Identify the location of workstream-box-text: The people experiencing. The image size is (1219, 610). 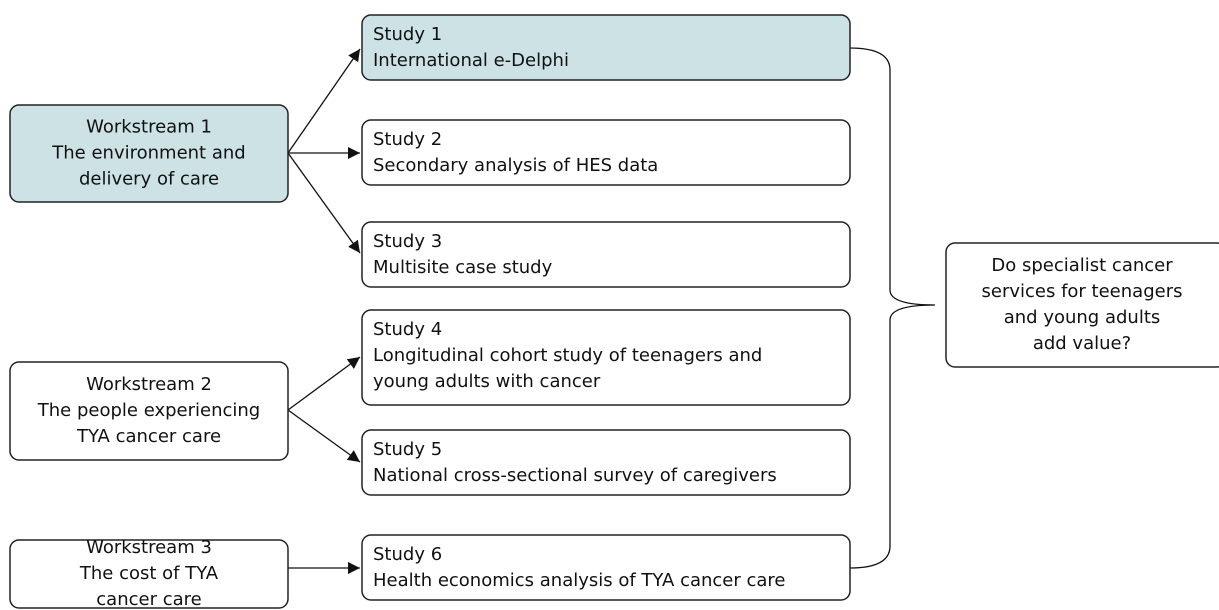
(148, 410).